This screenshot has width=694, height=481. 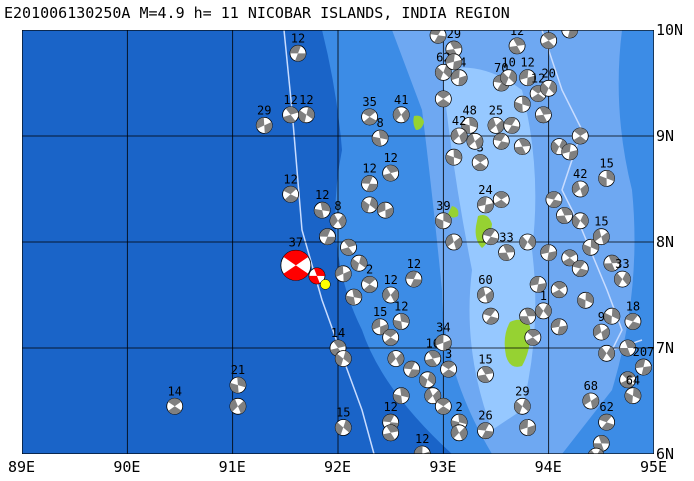 I want to click on depth-label: 15, so click(x=601, y=222).